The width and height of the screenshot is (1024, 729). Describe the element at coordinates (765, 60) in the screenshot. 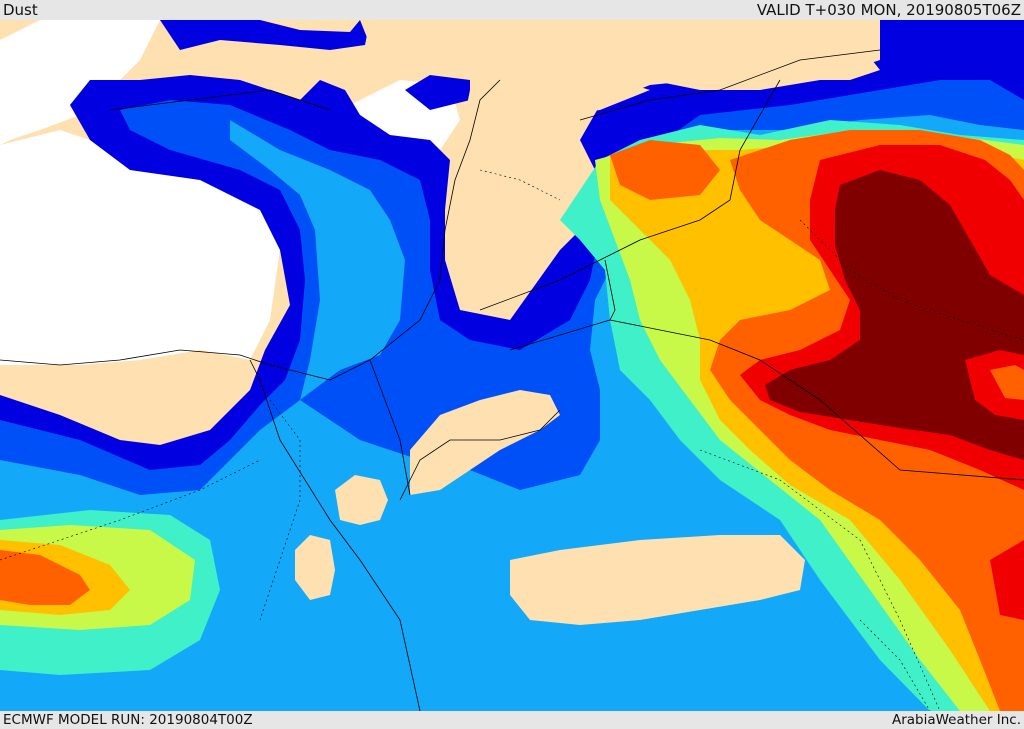

I see `northeast-land-patch` at that location.